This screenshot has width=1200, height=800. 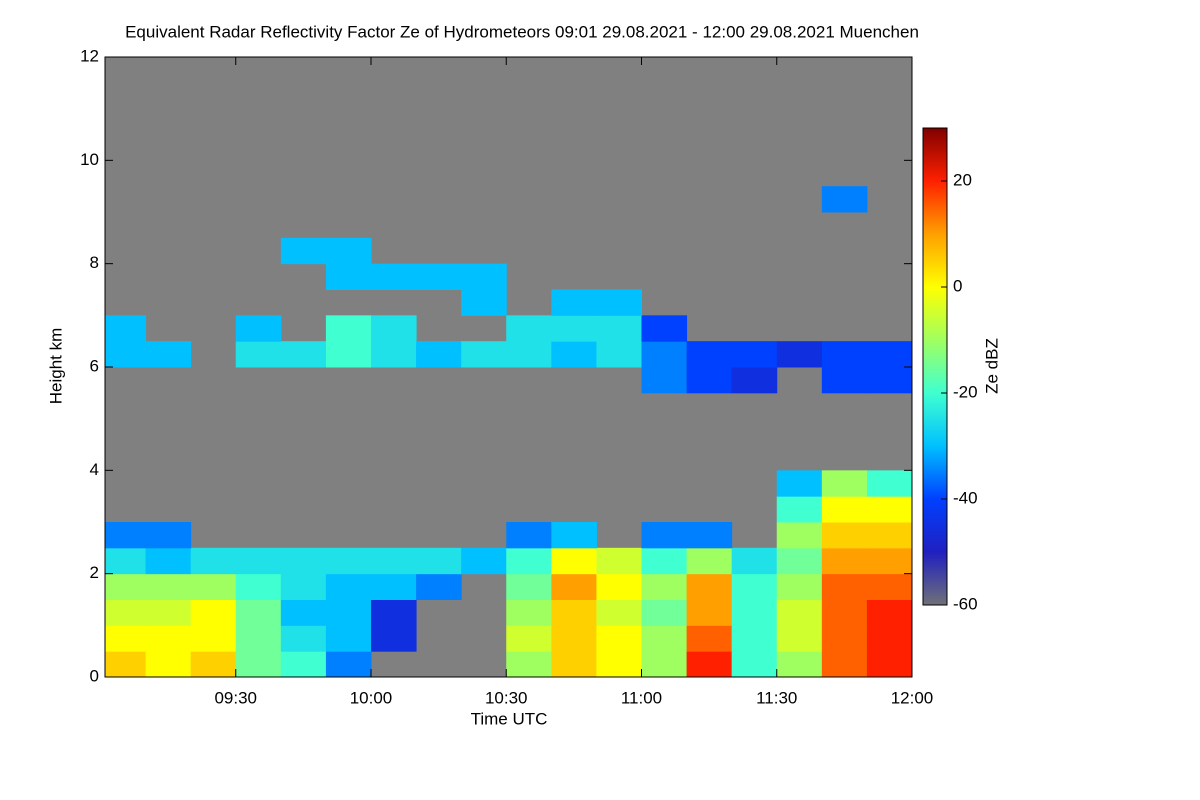 I want to click on y-tick-label: 8, so click(x=94, y=262).